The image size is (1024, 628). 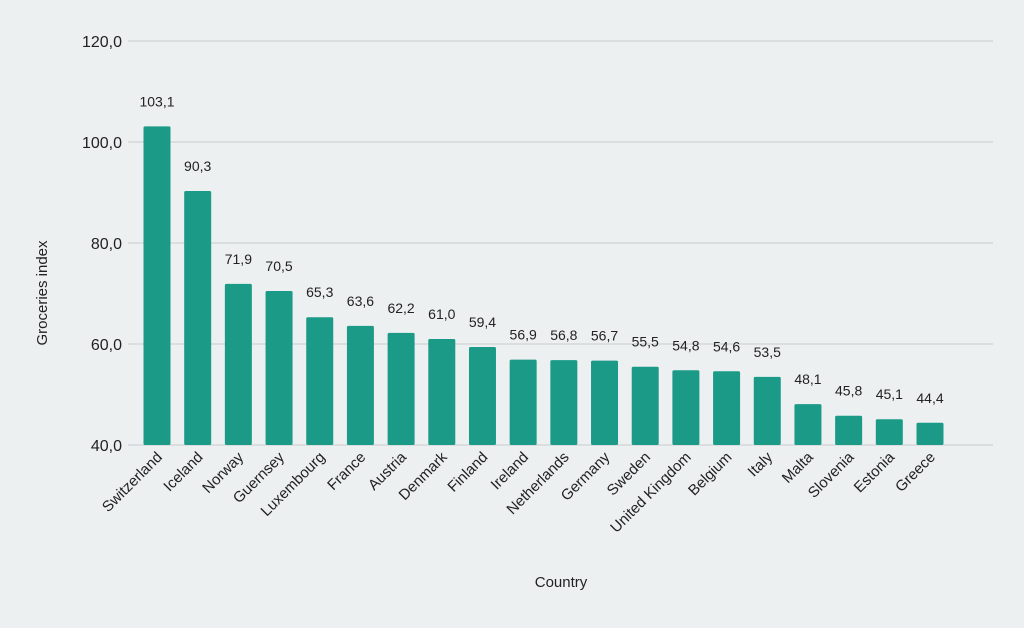 What do you see at coordinates (563, 335) in the screenshot?
I see `data-label: 56,8` at bounding box center [563, 335].